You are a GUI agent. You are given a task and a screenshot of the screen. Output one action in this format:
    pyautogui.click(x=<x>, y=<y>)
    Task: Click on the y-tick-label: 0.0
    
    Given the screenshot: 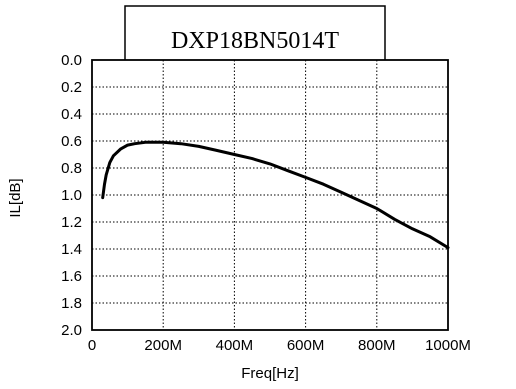 What is the action you would take?
    pyautogui.click(x=71, y=60)
    